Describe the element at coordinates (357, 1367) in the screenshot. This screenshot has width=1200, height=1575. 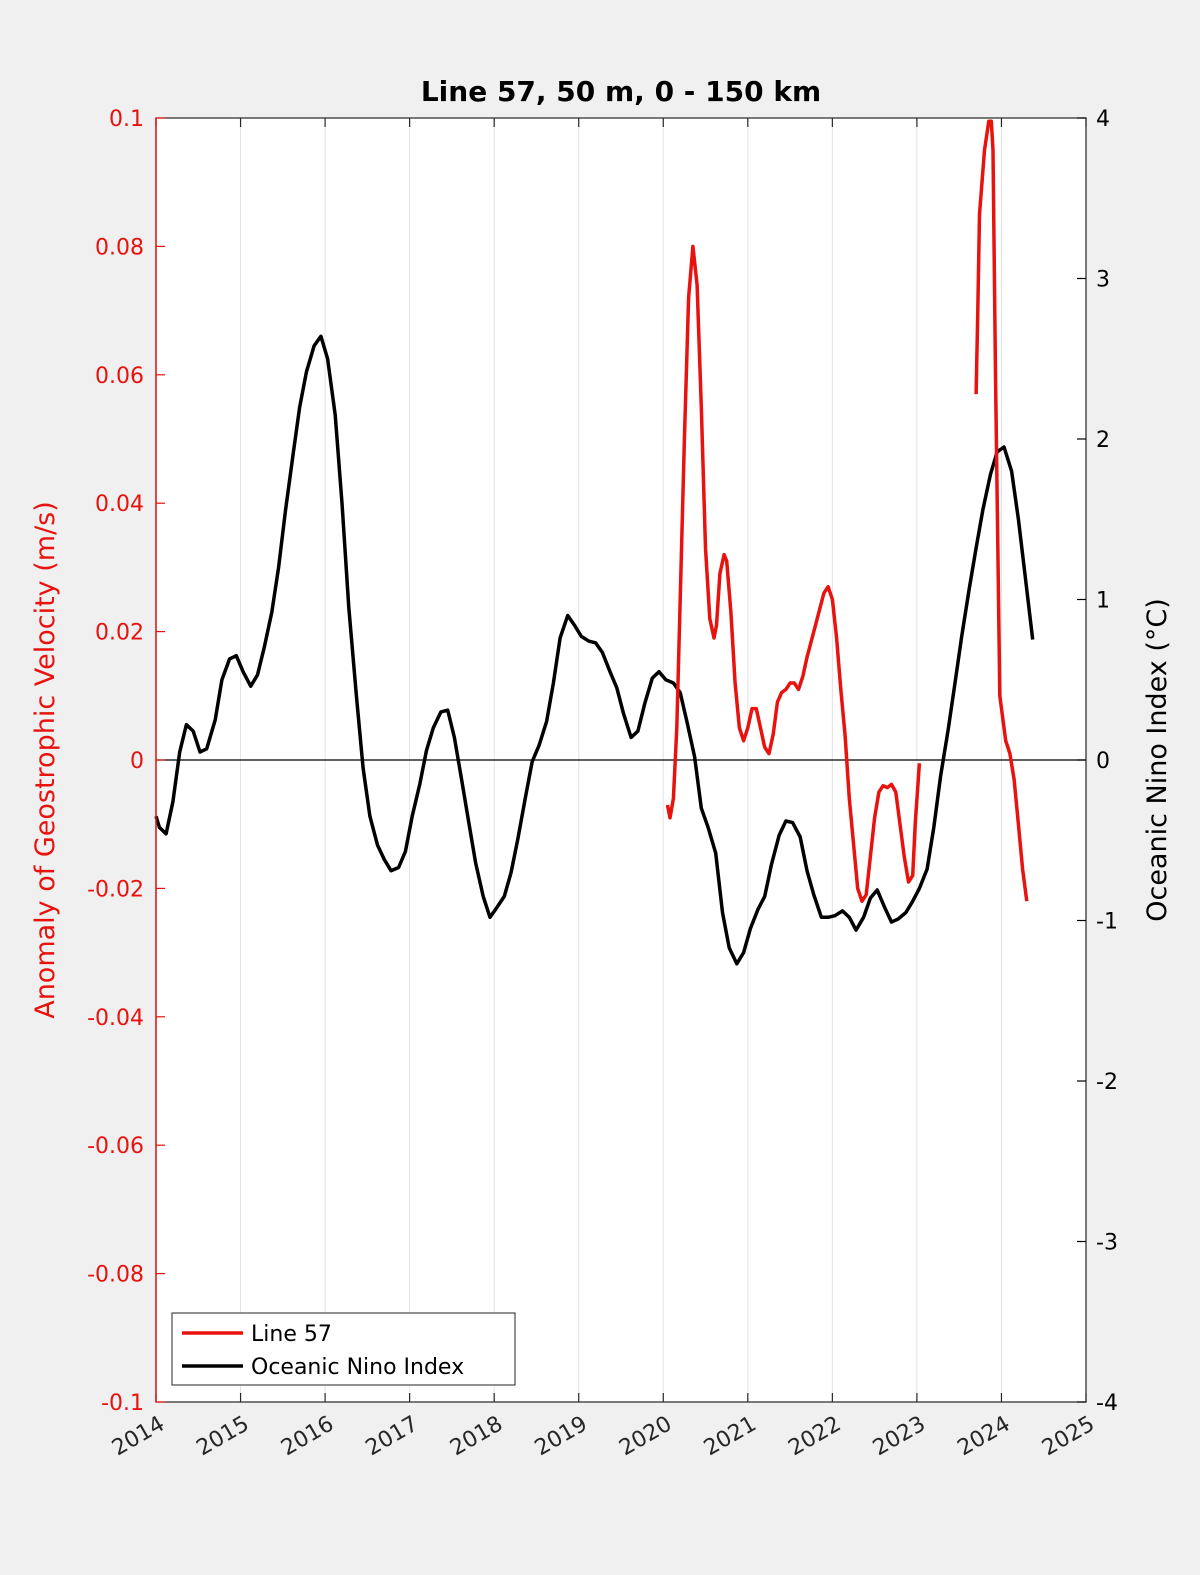
I see `legend-label-oni: Oceanic Nino Index` at that location.